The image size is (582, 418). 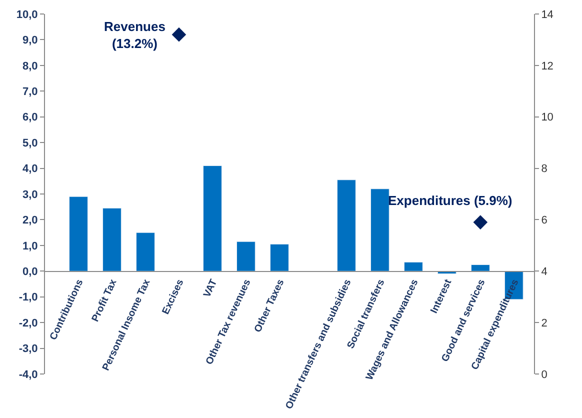 What do you see at coordinates (30, 220) in the screenshot?
I see `y-tick-label: 2,0` at bounding box center [30, 220].